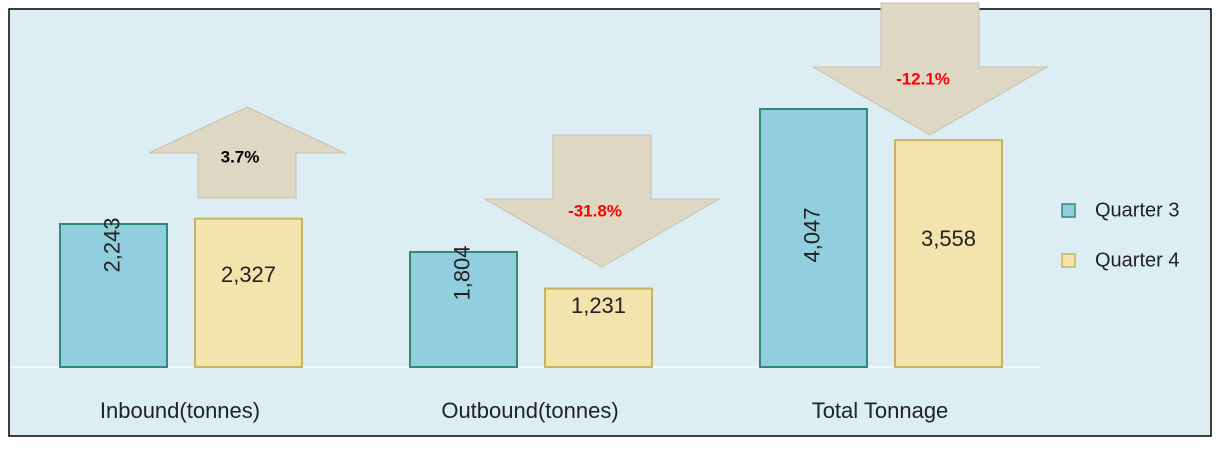 The width and height of the screenshot is (1220, 454). I want to click on value-label: 1,231, so click(598, 305).